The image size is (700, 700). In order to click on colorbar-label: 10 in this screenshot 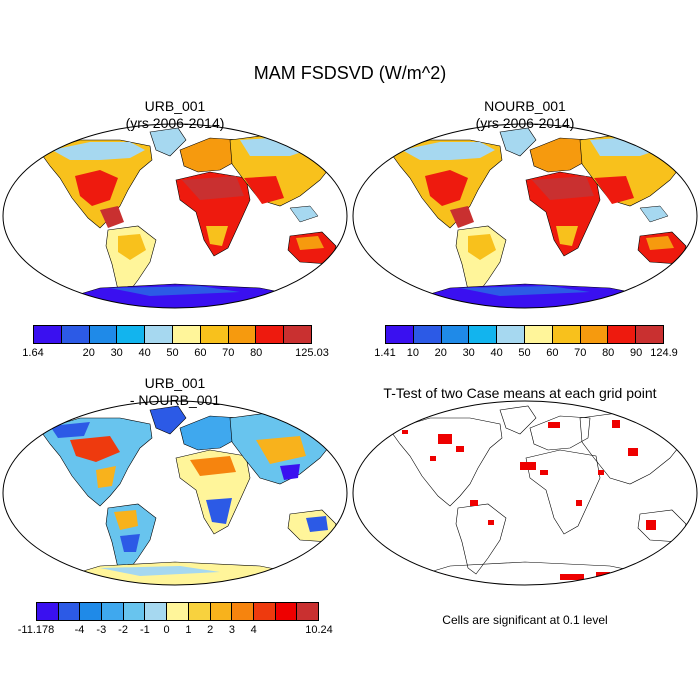, I will do `click(413, 353)`.